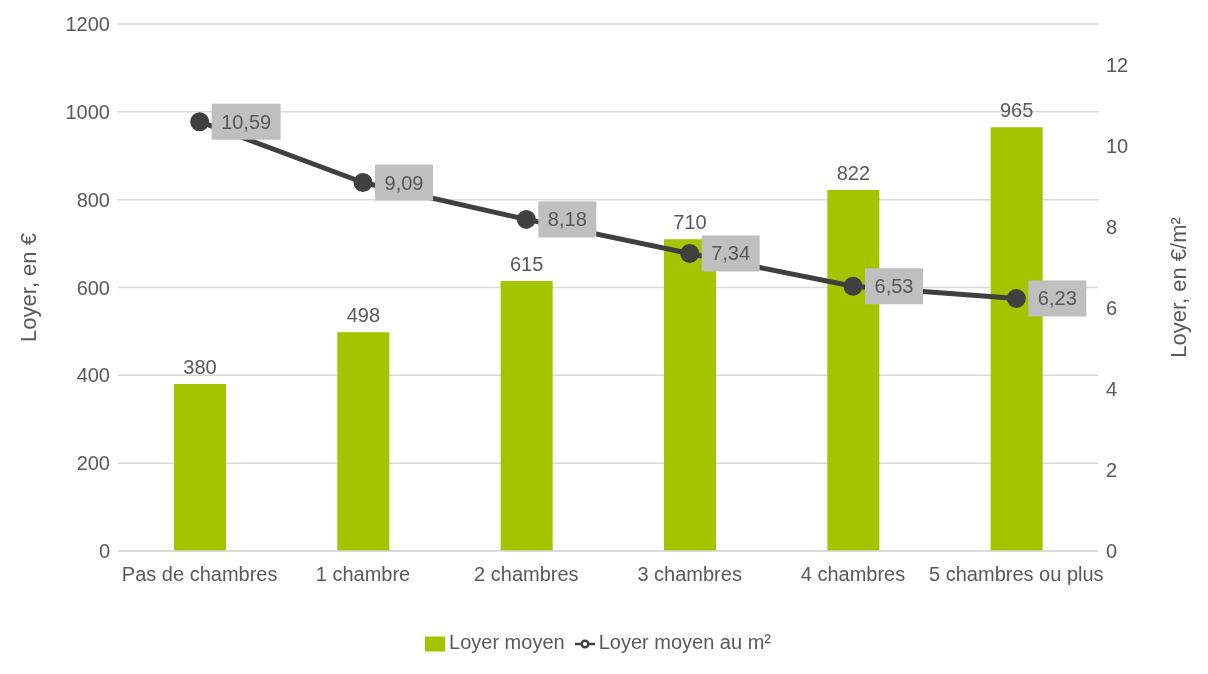 This screenshot has height=674, width=1208. I want to click on legend-label: Loyer moyen, so click(507, 642).